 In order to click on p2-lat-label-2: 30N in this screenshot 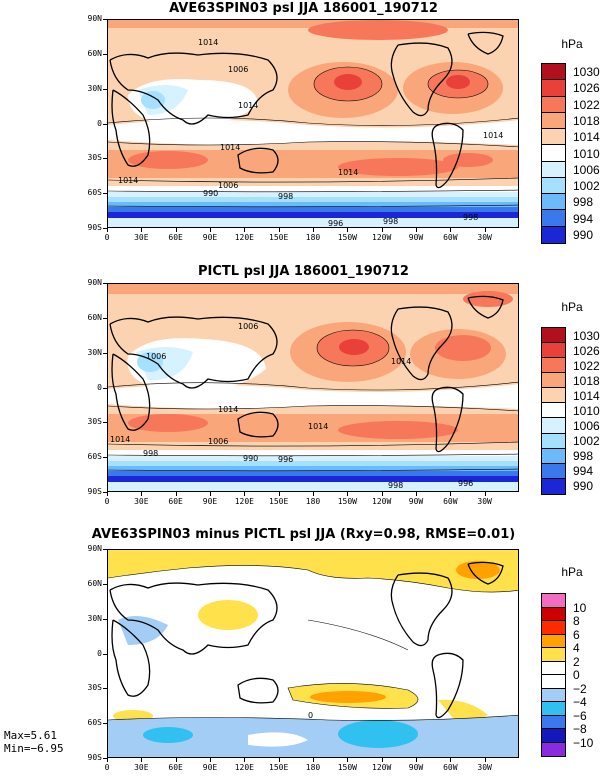, I will do `click(94, 352)`.